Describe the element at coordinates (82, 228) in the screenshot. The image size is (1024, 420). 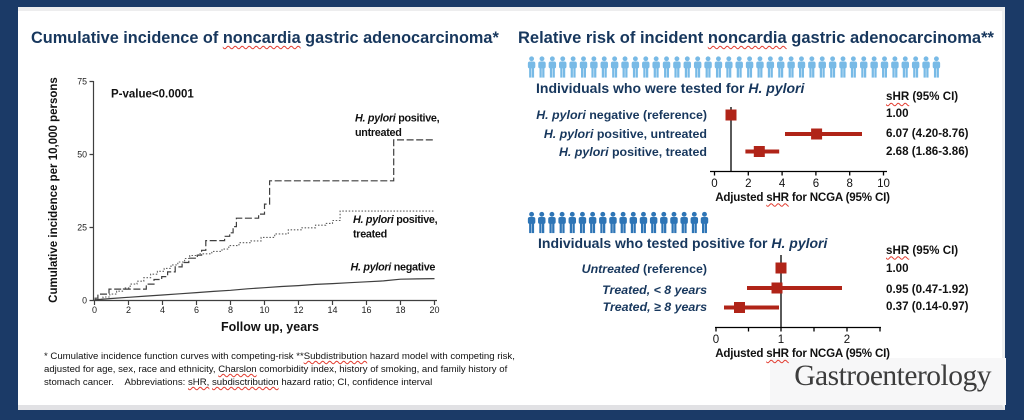
I see `svg-text: 25` at that location.